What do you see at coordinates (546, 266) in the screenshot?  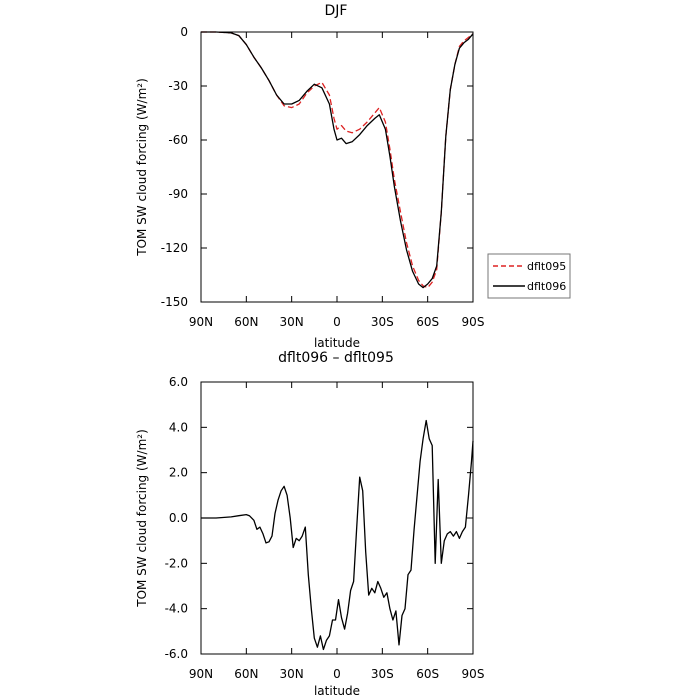 I see `legend-entry-dflt095: dflt095` at bounding box center [546, 266].